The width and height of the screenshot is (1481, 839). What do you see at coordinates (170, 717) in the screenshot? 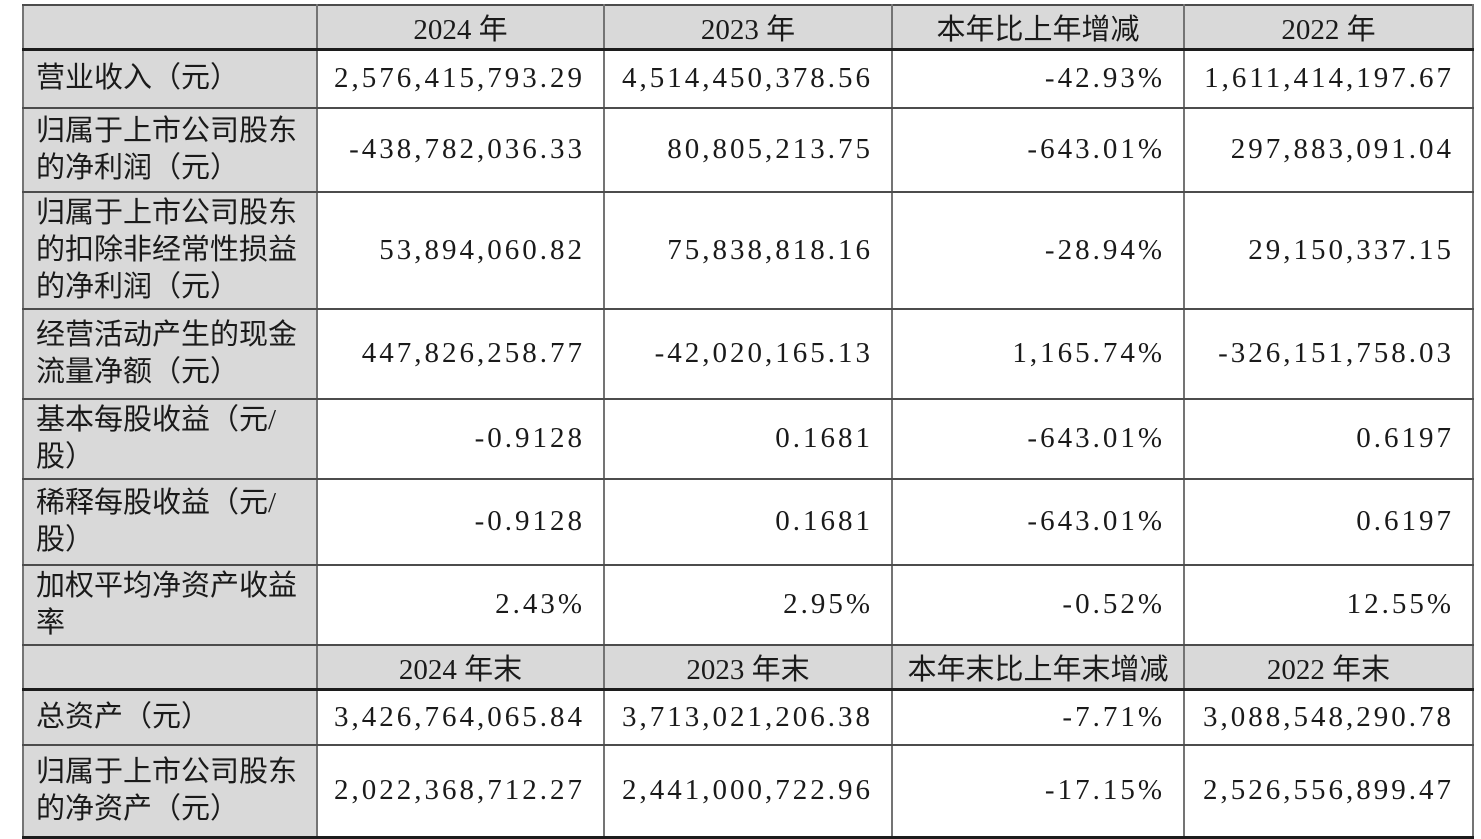
I see `row-label: 总资产（元）` at bounding box center [170, 717].